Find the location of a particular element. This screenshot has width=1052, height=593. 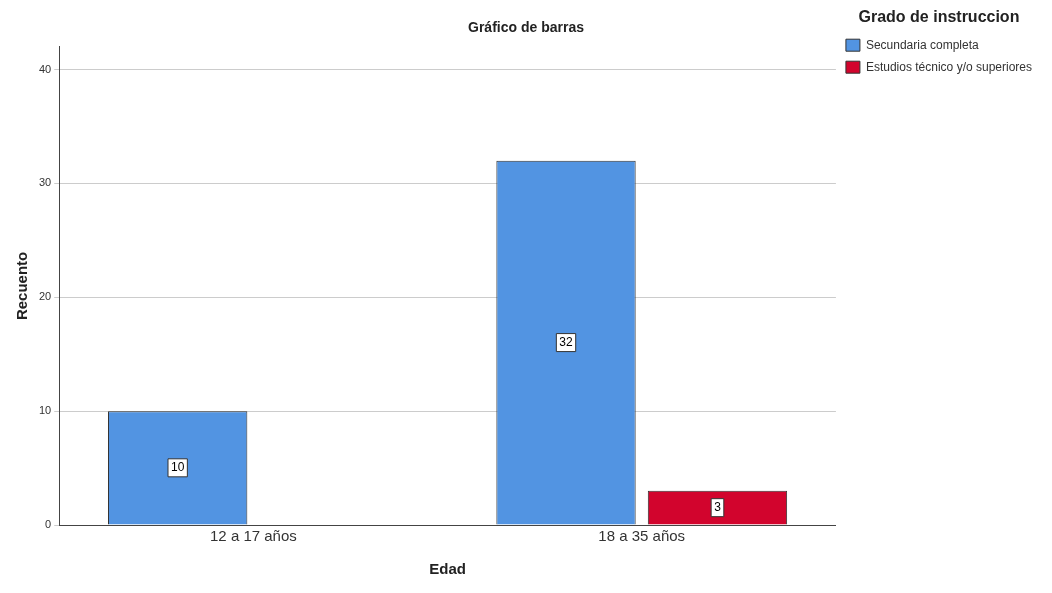

x-tick-label: 12 a 17 años is located at coordinates (253, 536).